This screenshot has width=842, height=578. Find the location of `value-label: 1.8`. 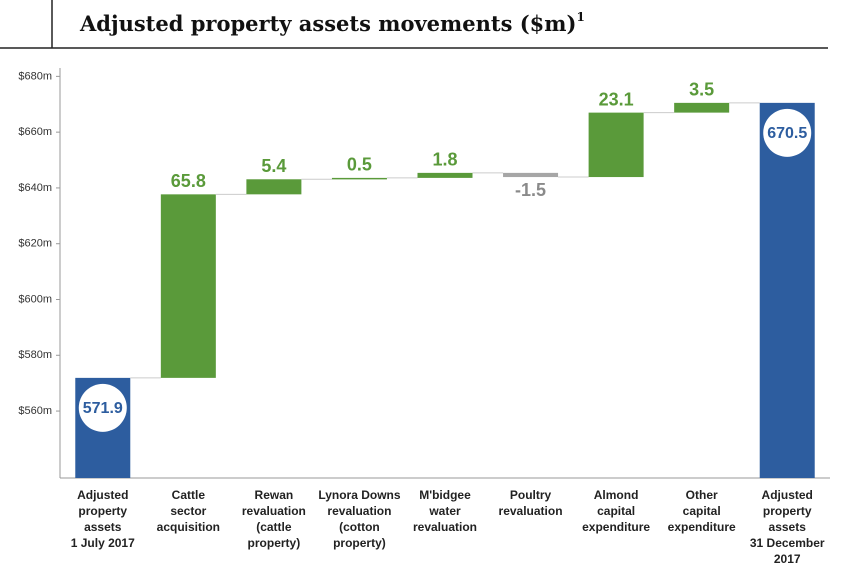

value-label: 1.8 is located at coordinates (444, 160).